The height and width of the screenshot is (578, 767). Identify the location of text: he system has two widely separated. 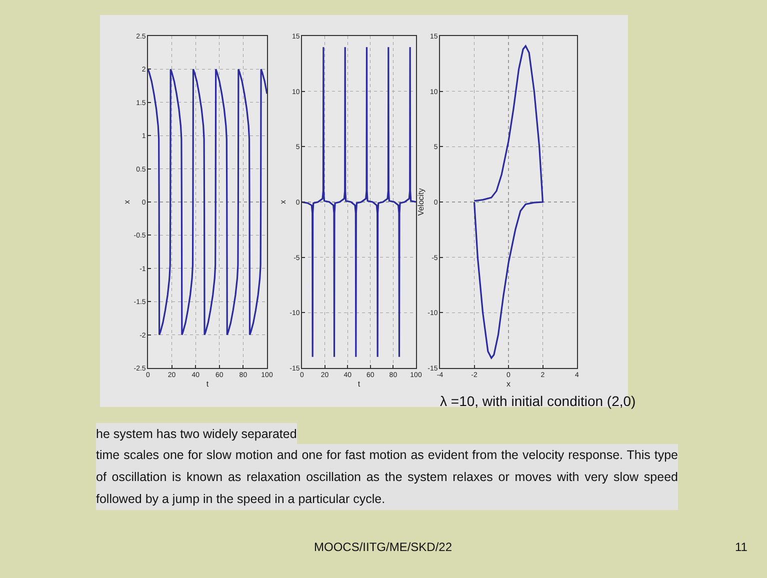
(196, 434).